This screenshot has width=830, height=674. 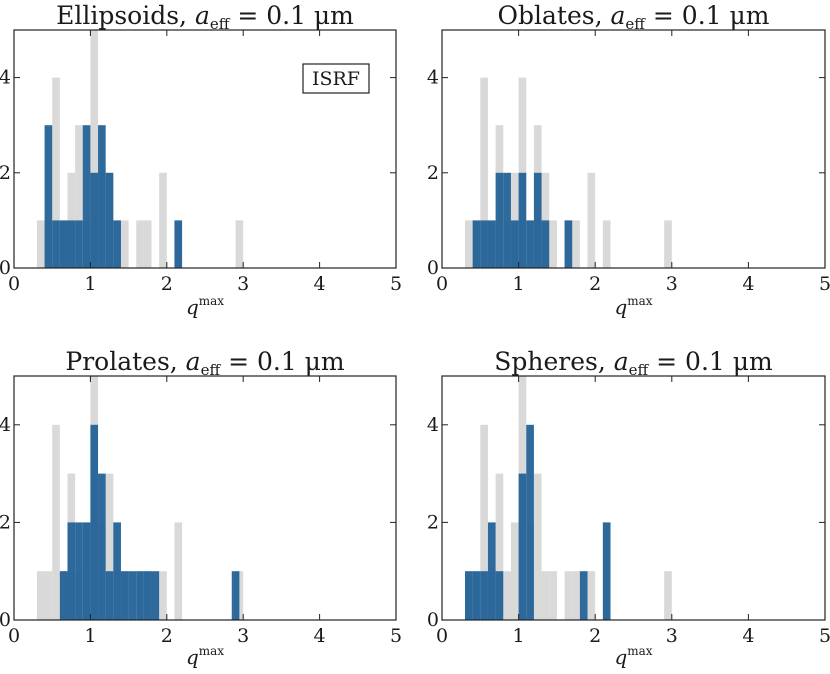 I want to click on legend-box, so click(x=336, y=78).